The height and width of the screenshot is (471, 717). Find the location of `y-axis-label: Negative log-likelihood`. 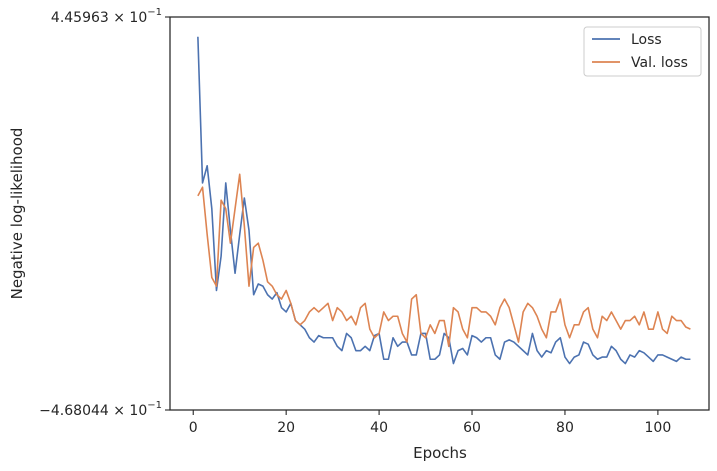

y-axis-label: Negative log-likelihood is located at coordinates (17, 214).